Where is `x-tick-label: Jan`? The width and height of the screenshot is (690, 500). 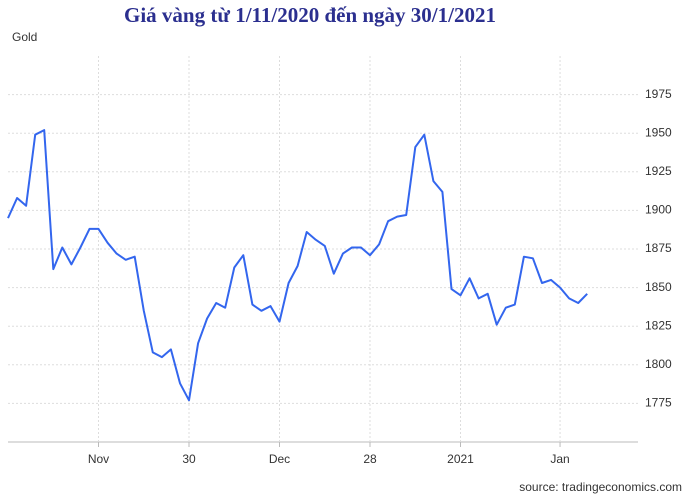
x-tick-label: Jan is located at coordinates (559, 459).